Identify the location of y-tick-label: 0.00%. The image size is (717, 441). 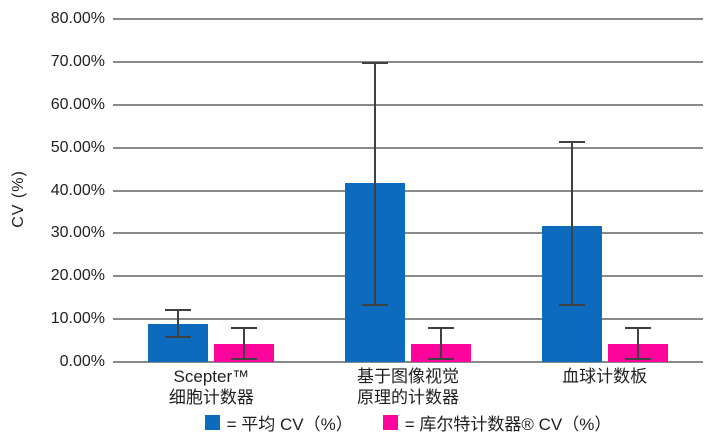
(82, 361).